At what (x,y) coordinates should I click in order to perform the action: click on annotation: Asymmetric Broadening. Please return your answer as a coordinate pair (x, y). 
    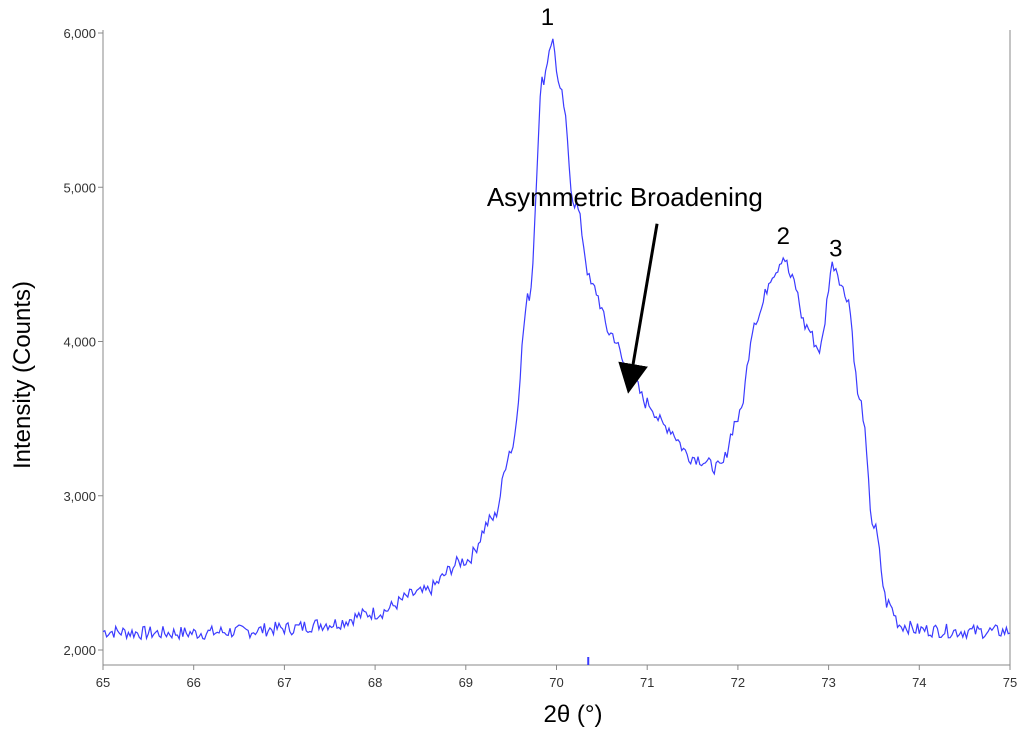
    Looking at the image, I should click on (625, 288).